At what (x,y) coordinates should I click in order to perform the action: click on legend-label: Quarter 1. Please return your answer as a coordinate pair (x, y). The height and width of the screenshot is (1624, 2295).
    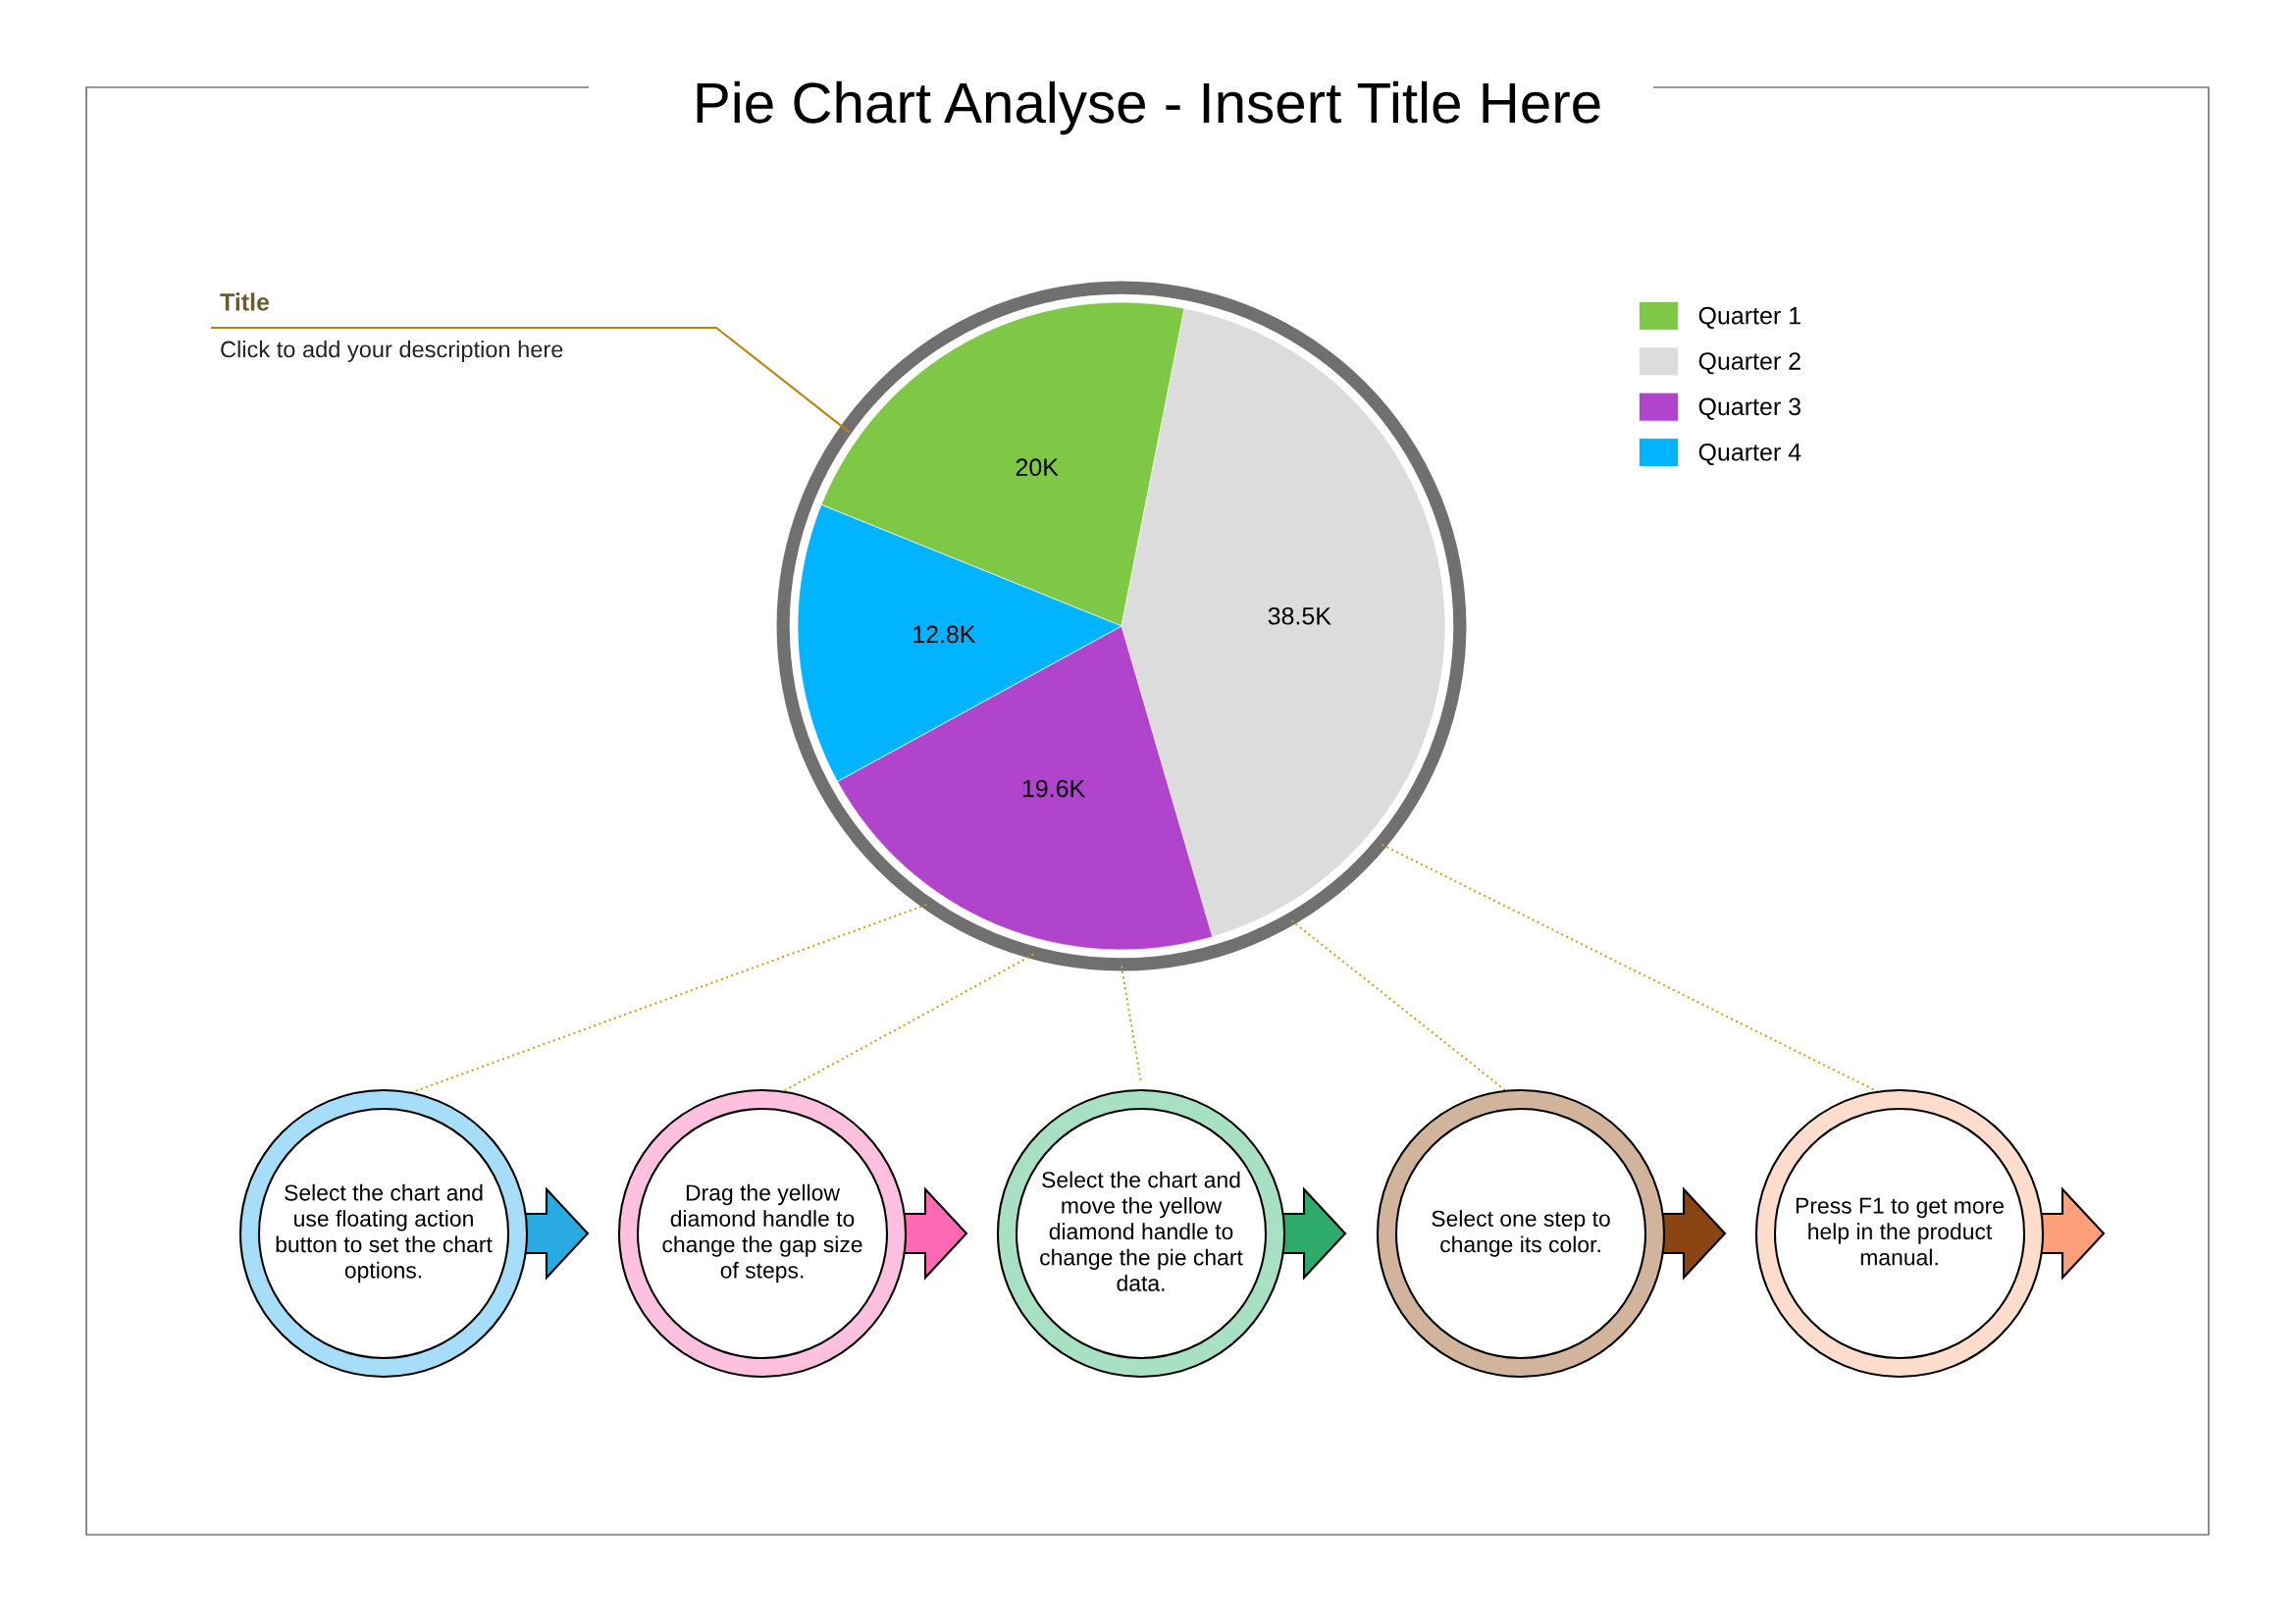
    Looking at the image, I should click on (1749, 317).